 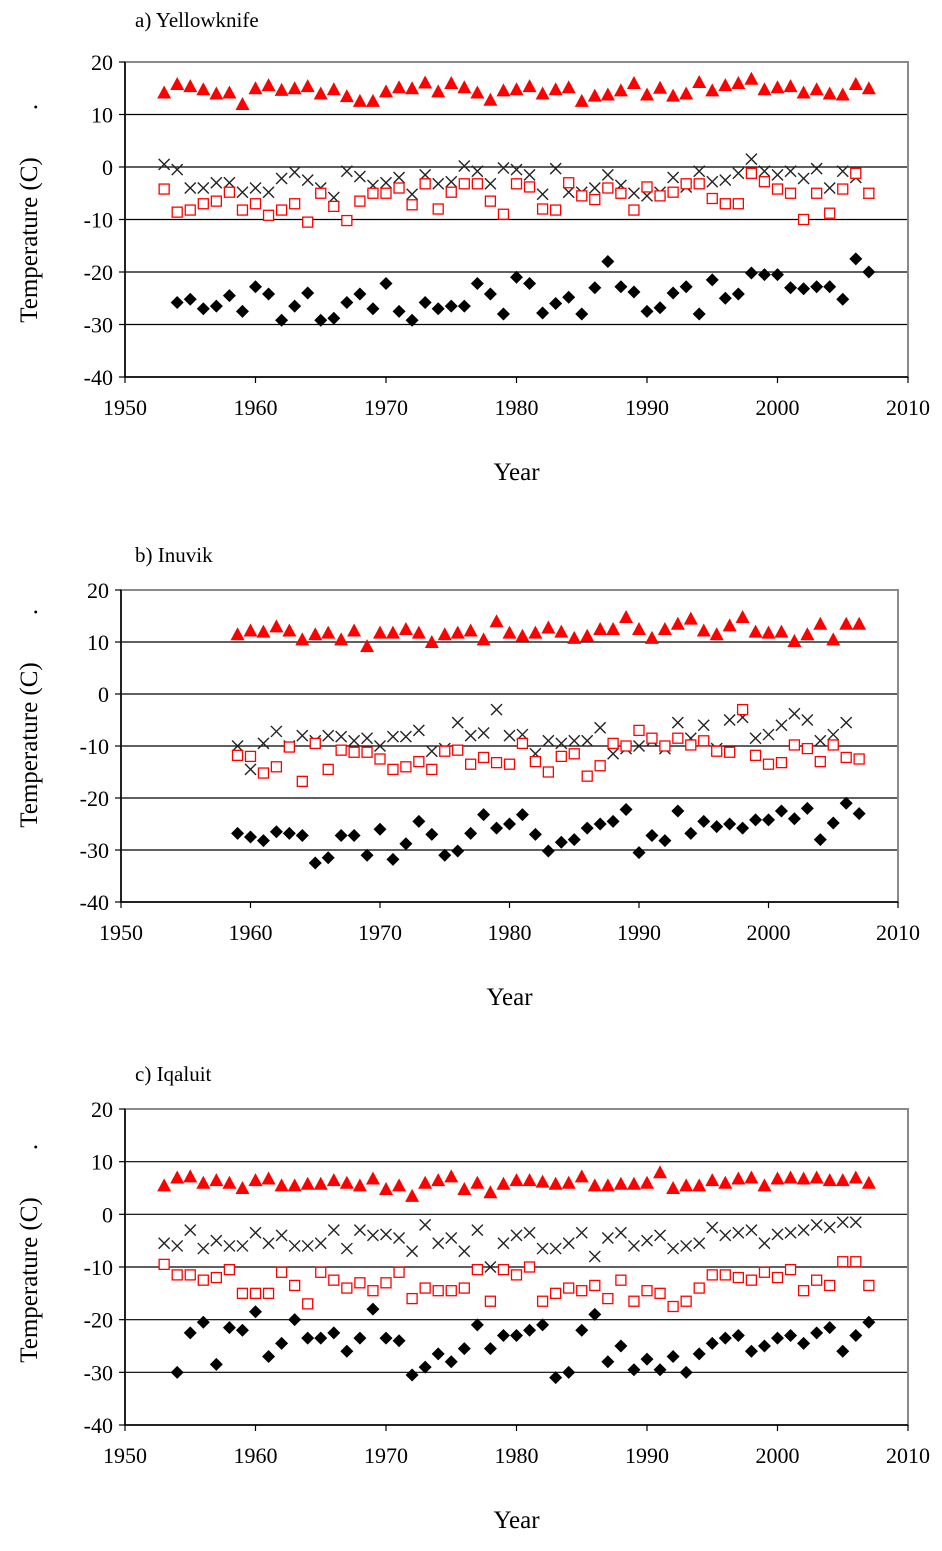 I want to click on y-tick-label: 0, so click(x=107, y=167).